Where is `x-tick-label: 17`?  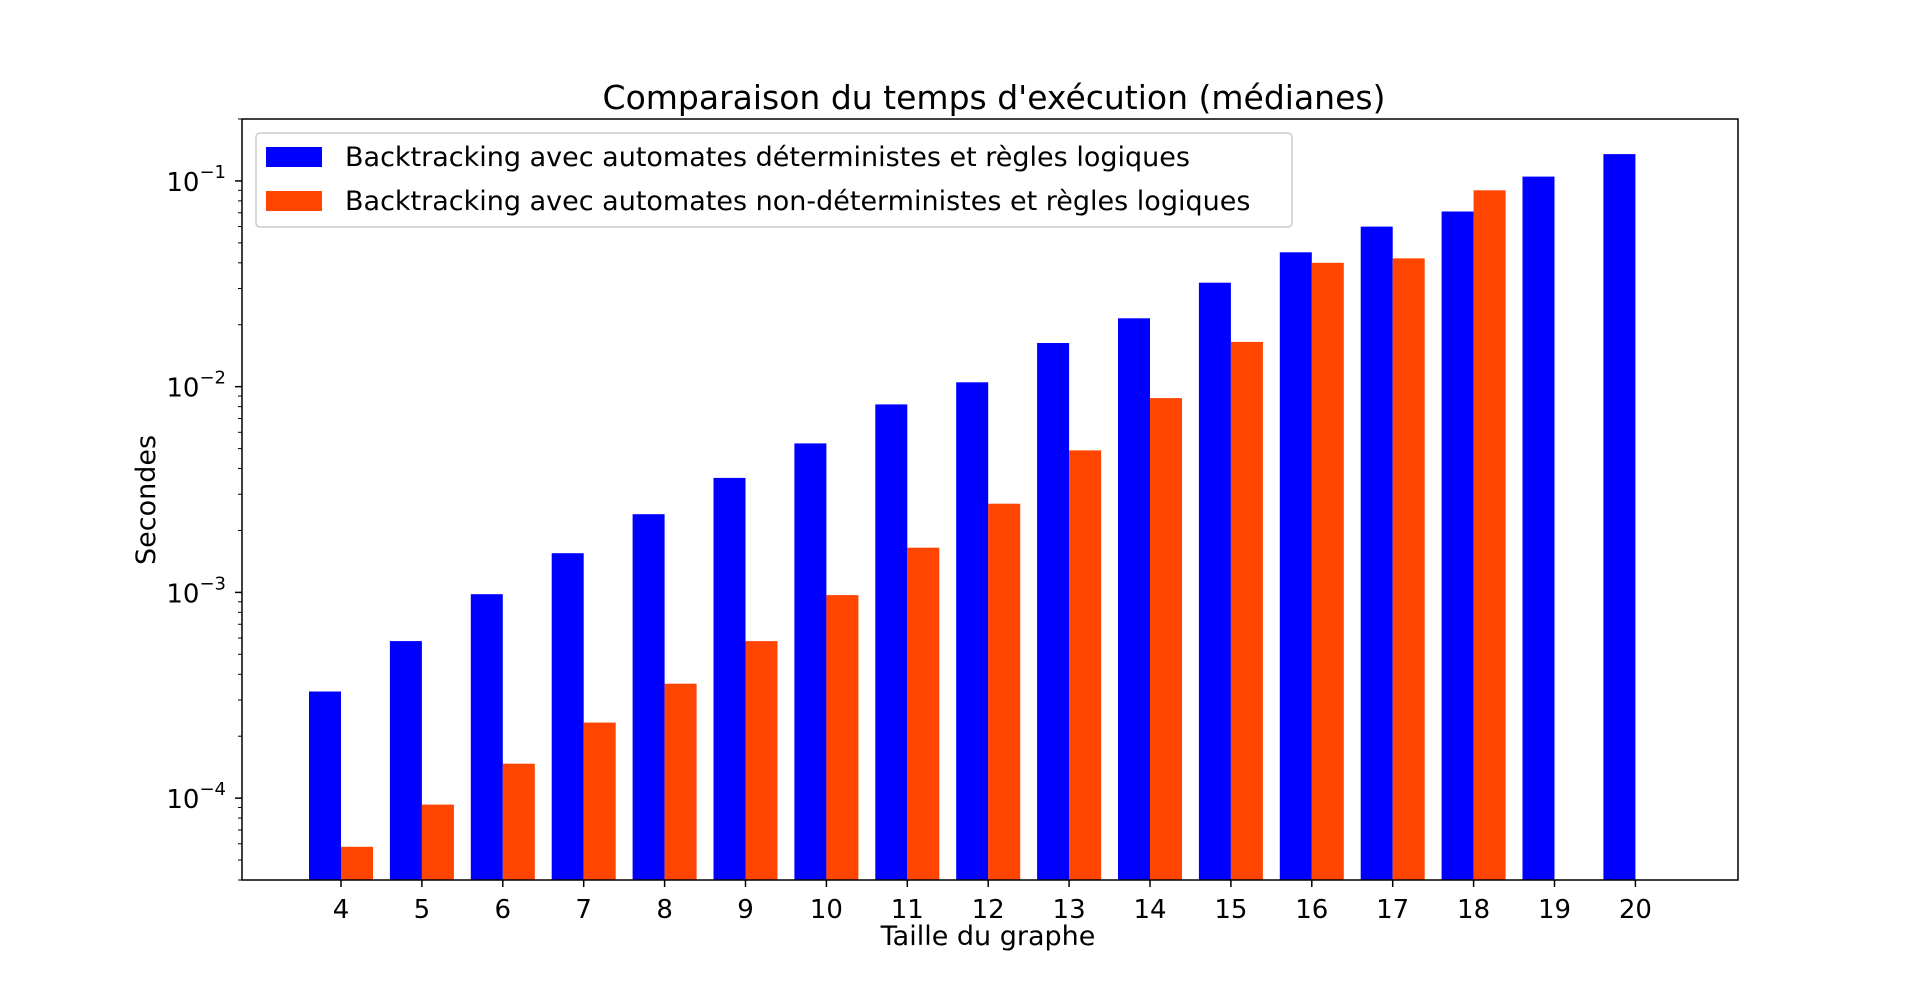 x-tick-label: 17 is located at coordinates (1392, 910).